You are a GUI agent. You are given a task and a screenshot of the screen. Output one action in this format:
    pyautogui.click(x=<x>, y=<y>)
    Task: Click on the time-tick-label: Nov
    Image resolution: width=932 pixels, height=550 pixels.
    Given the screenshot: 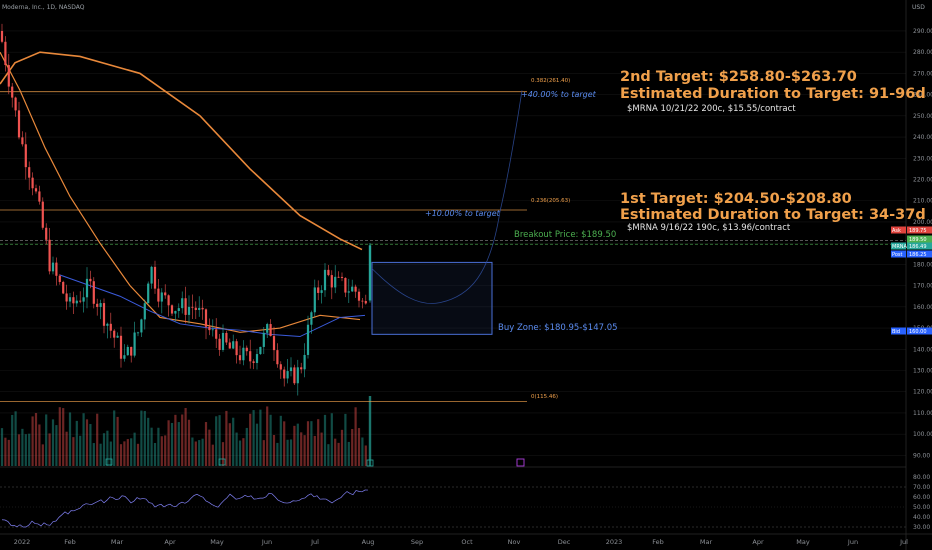 What is the action you would take?
    pyautogui.click(x=514, y=542)
    